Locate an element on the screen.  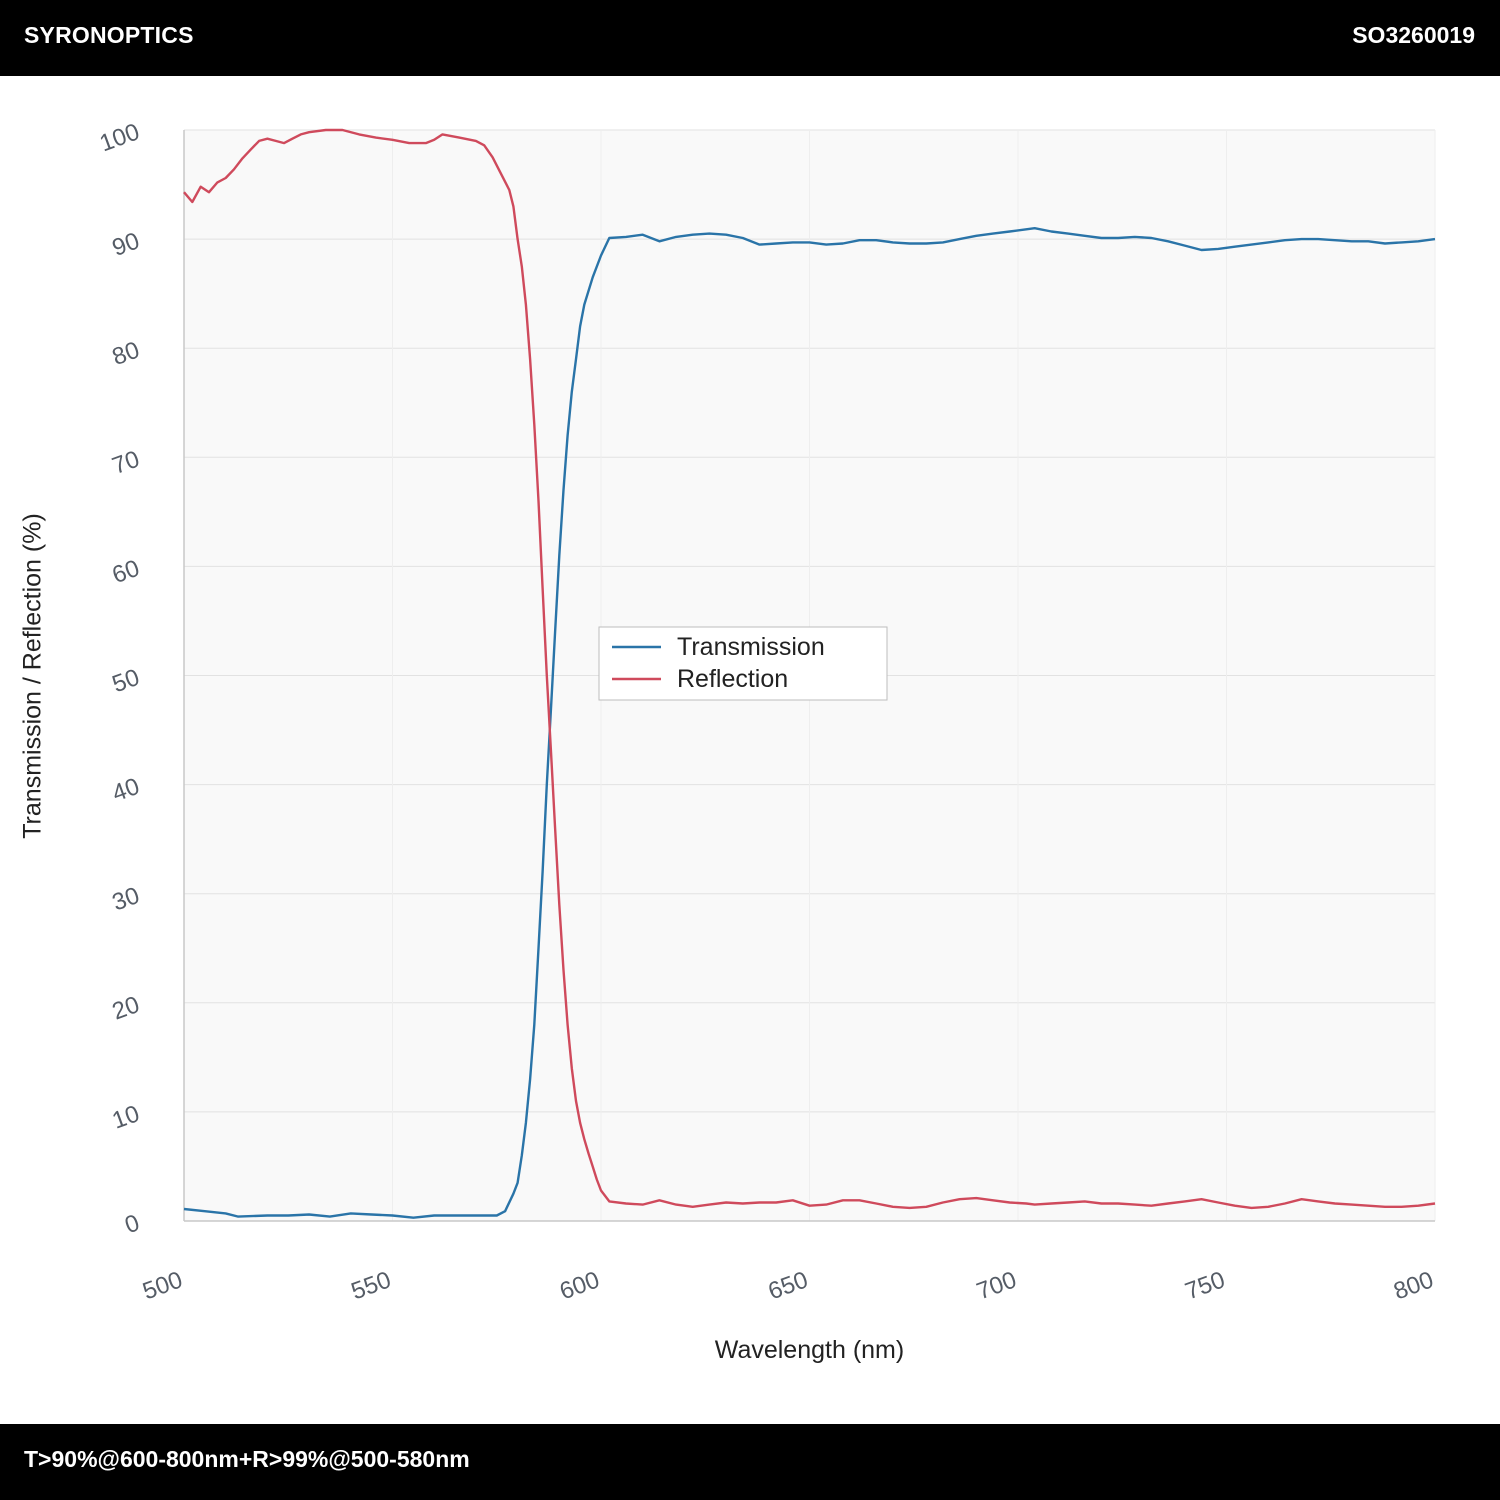
legend-label-reflection: Reflection is located at coordinates (732, 679).